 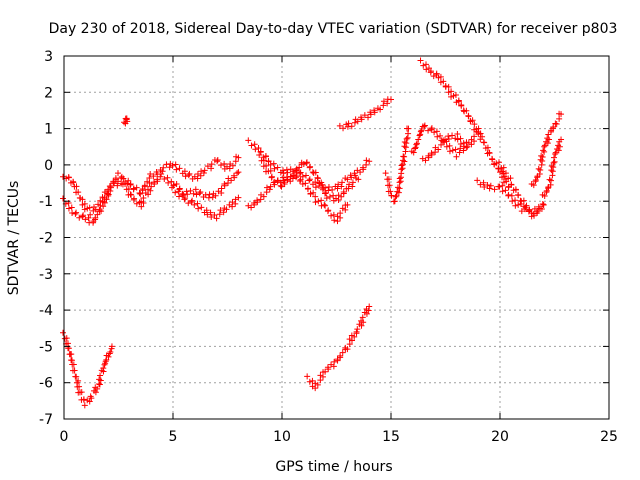 I want to click on x-tick-label: 25, so click(x=609, y=437).